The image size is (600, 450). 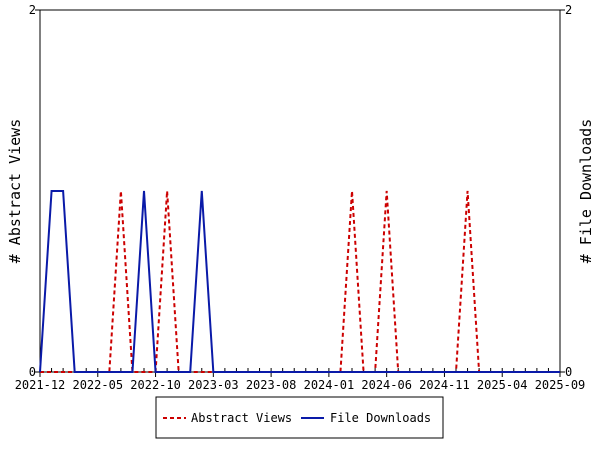 I want to click on y-left-tick-label: 0, so click(x=32, y=372).